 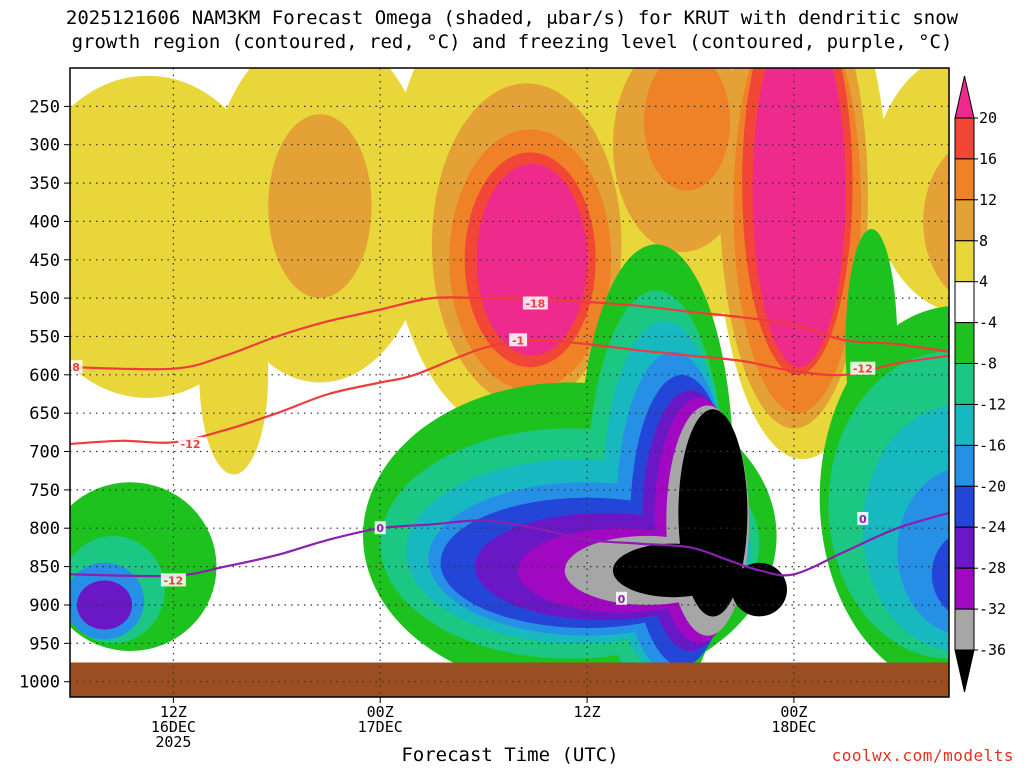 What do you see at coordinates (173, 742) in the screenshot?
I see `x-tick-label: 2025` at bounding box center [173, 742].